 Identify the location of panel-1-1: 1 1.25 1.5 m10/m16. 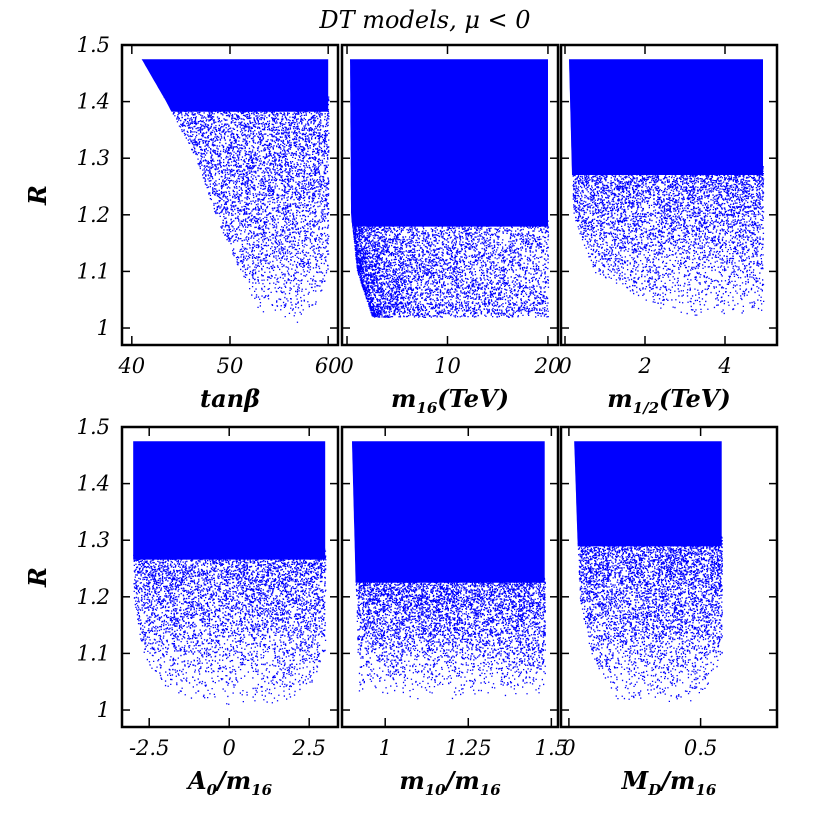
(454, 612).